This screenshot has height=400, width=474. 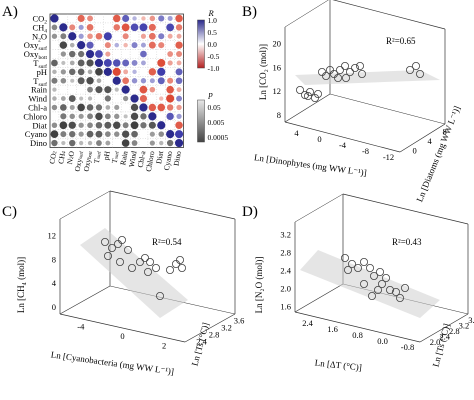 What do you see at coordinates (35, 116) in the screenshot?
I see `row-label: Chloro` at bounding box center [35, 116].